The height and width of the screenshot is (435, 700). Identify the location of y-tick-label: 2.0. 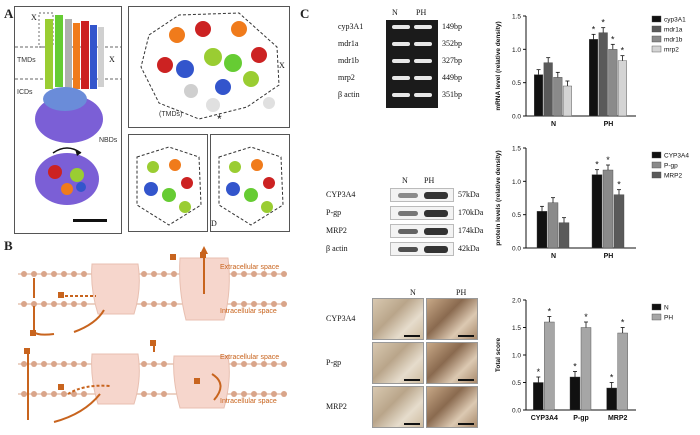
(516, 301).